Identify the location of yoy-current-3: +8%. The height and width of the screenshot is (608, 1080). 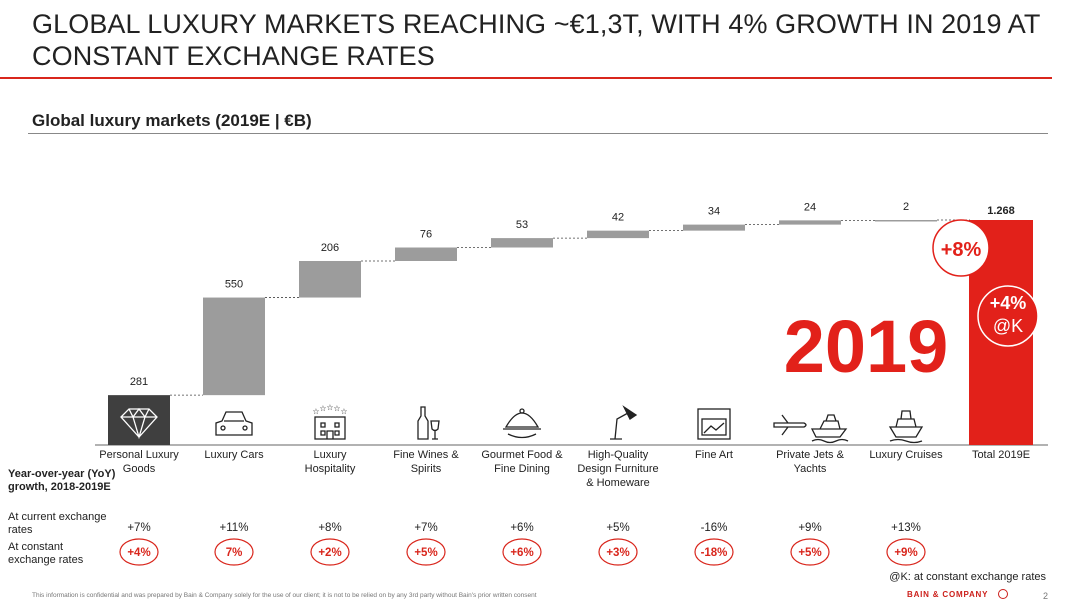
(329, 528).